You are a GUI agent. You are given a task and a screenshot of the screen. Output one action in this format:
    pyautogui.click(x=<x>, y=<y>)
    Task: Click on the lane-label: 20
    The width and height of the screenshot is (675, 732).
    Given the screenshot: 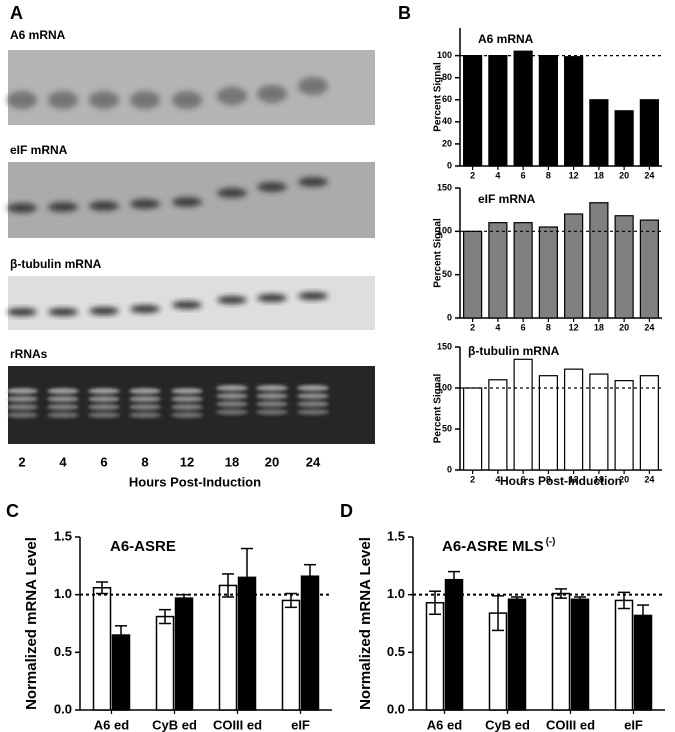 What is the action you would take?
    pyautogui.click(x=272, y=461)
    